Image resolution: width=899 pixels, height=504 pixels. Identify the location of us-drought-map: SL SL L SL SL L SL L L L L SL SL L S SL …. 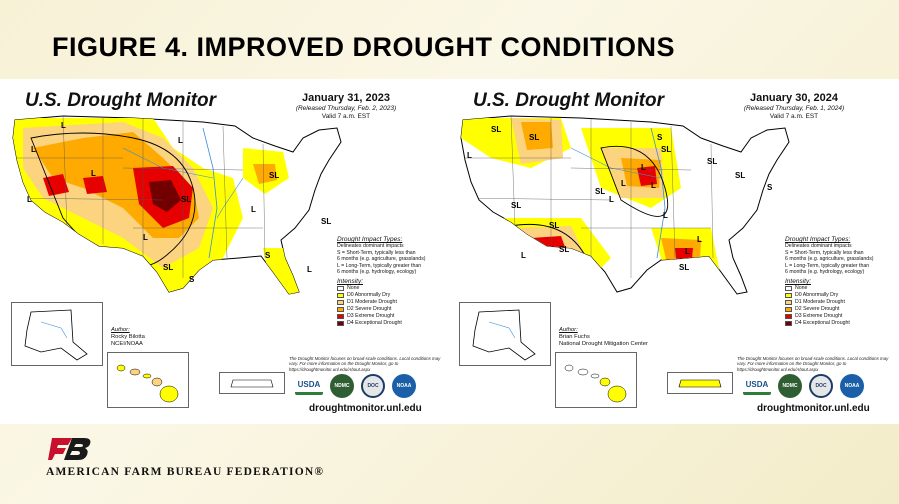
(625, 205).